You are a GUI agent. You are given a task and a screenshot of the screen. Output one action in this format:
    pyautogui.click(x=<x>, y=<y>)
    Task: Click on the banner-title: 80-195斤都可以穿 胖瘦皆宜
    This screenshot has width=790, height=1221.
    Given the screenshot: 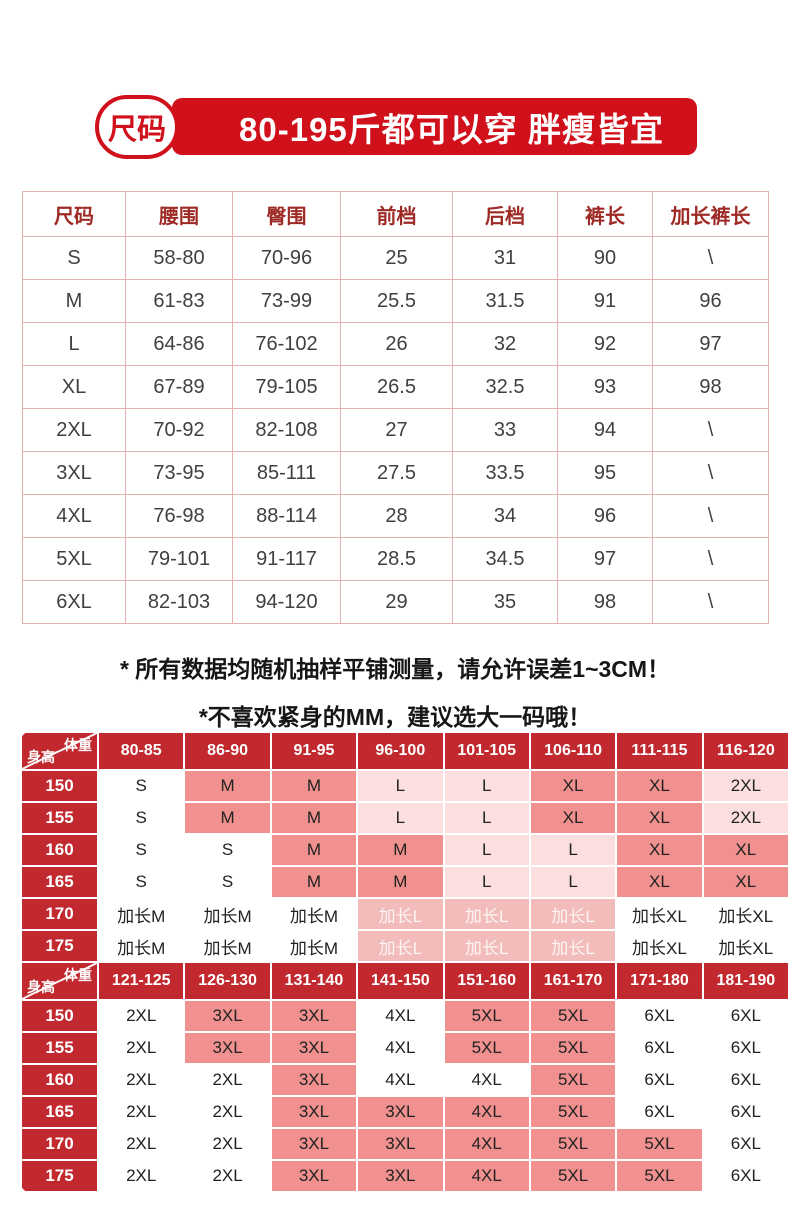 What is the action you would take?
    pyautogui.click(x=434, y=126)
    